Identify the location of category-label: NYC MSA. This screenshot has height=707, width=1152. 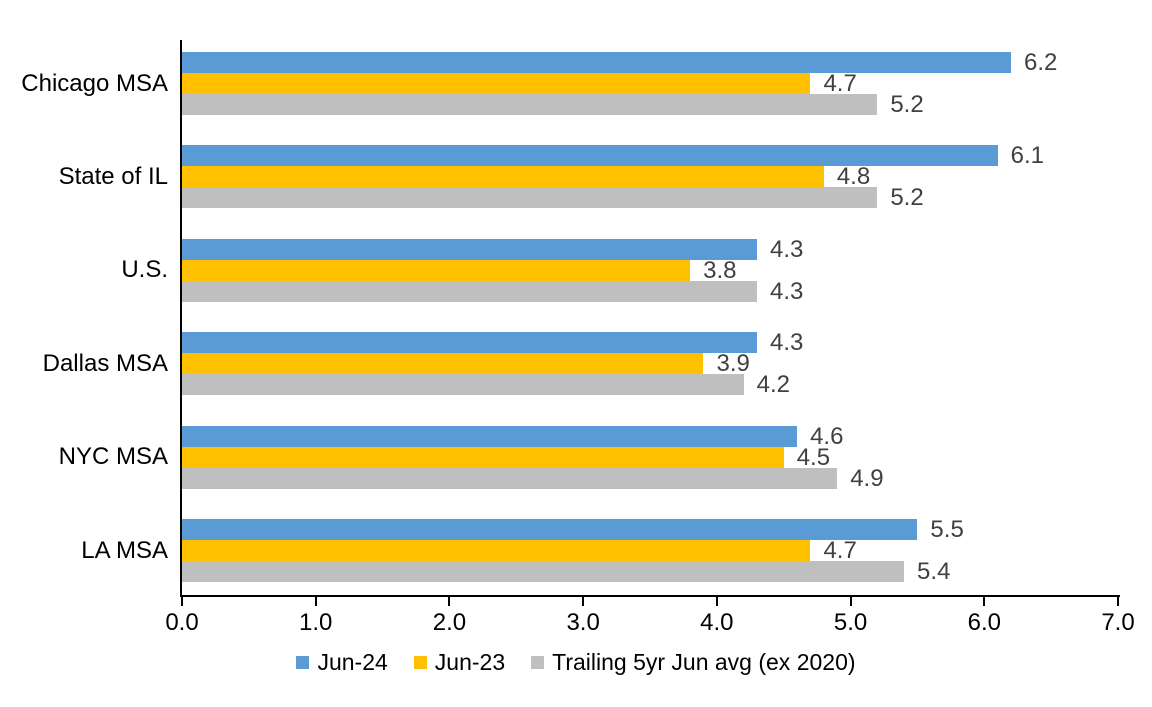
(113, 457).